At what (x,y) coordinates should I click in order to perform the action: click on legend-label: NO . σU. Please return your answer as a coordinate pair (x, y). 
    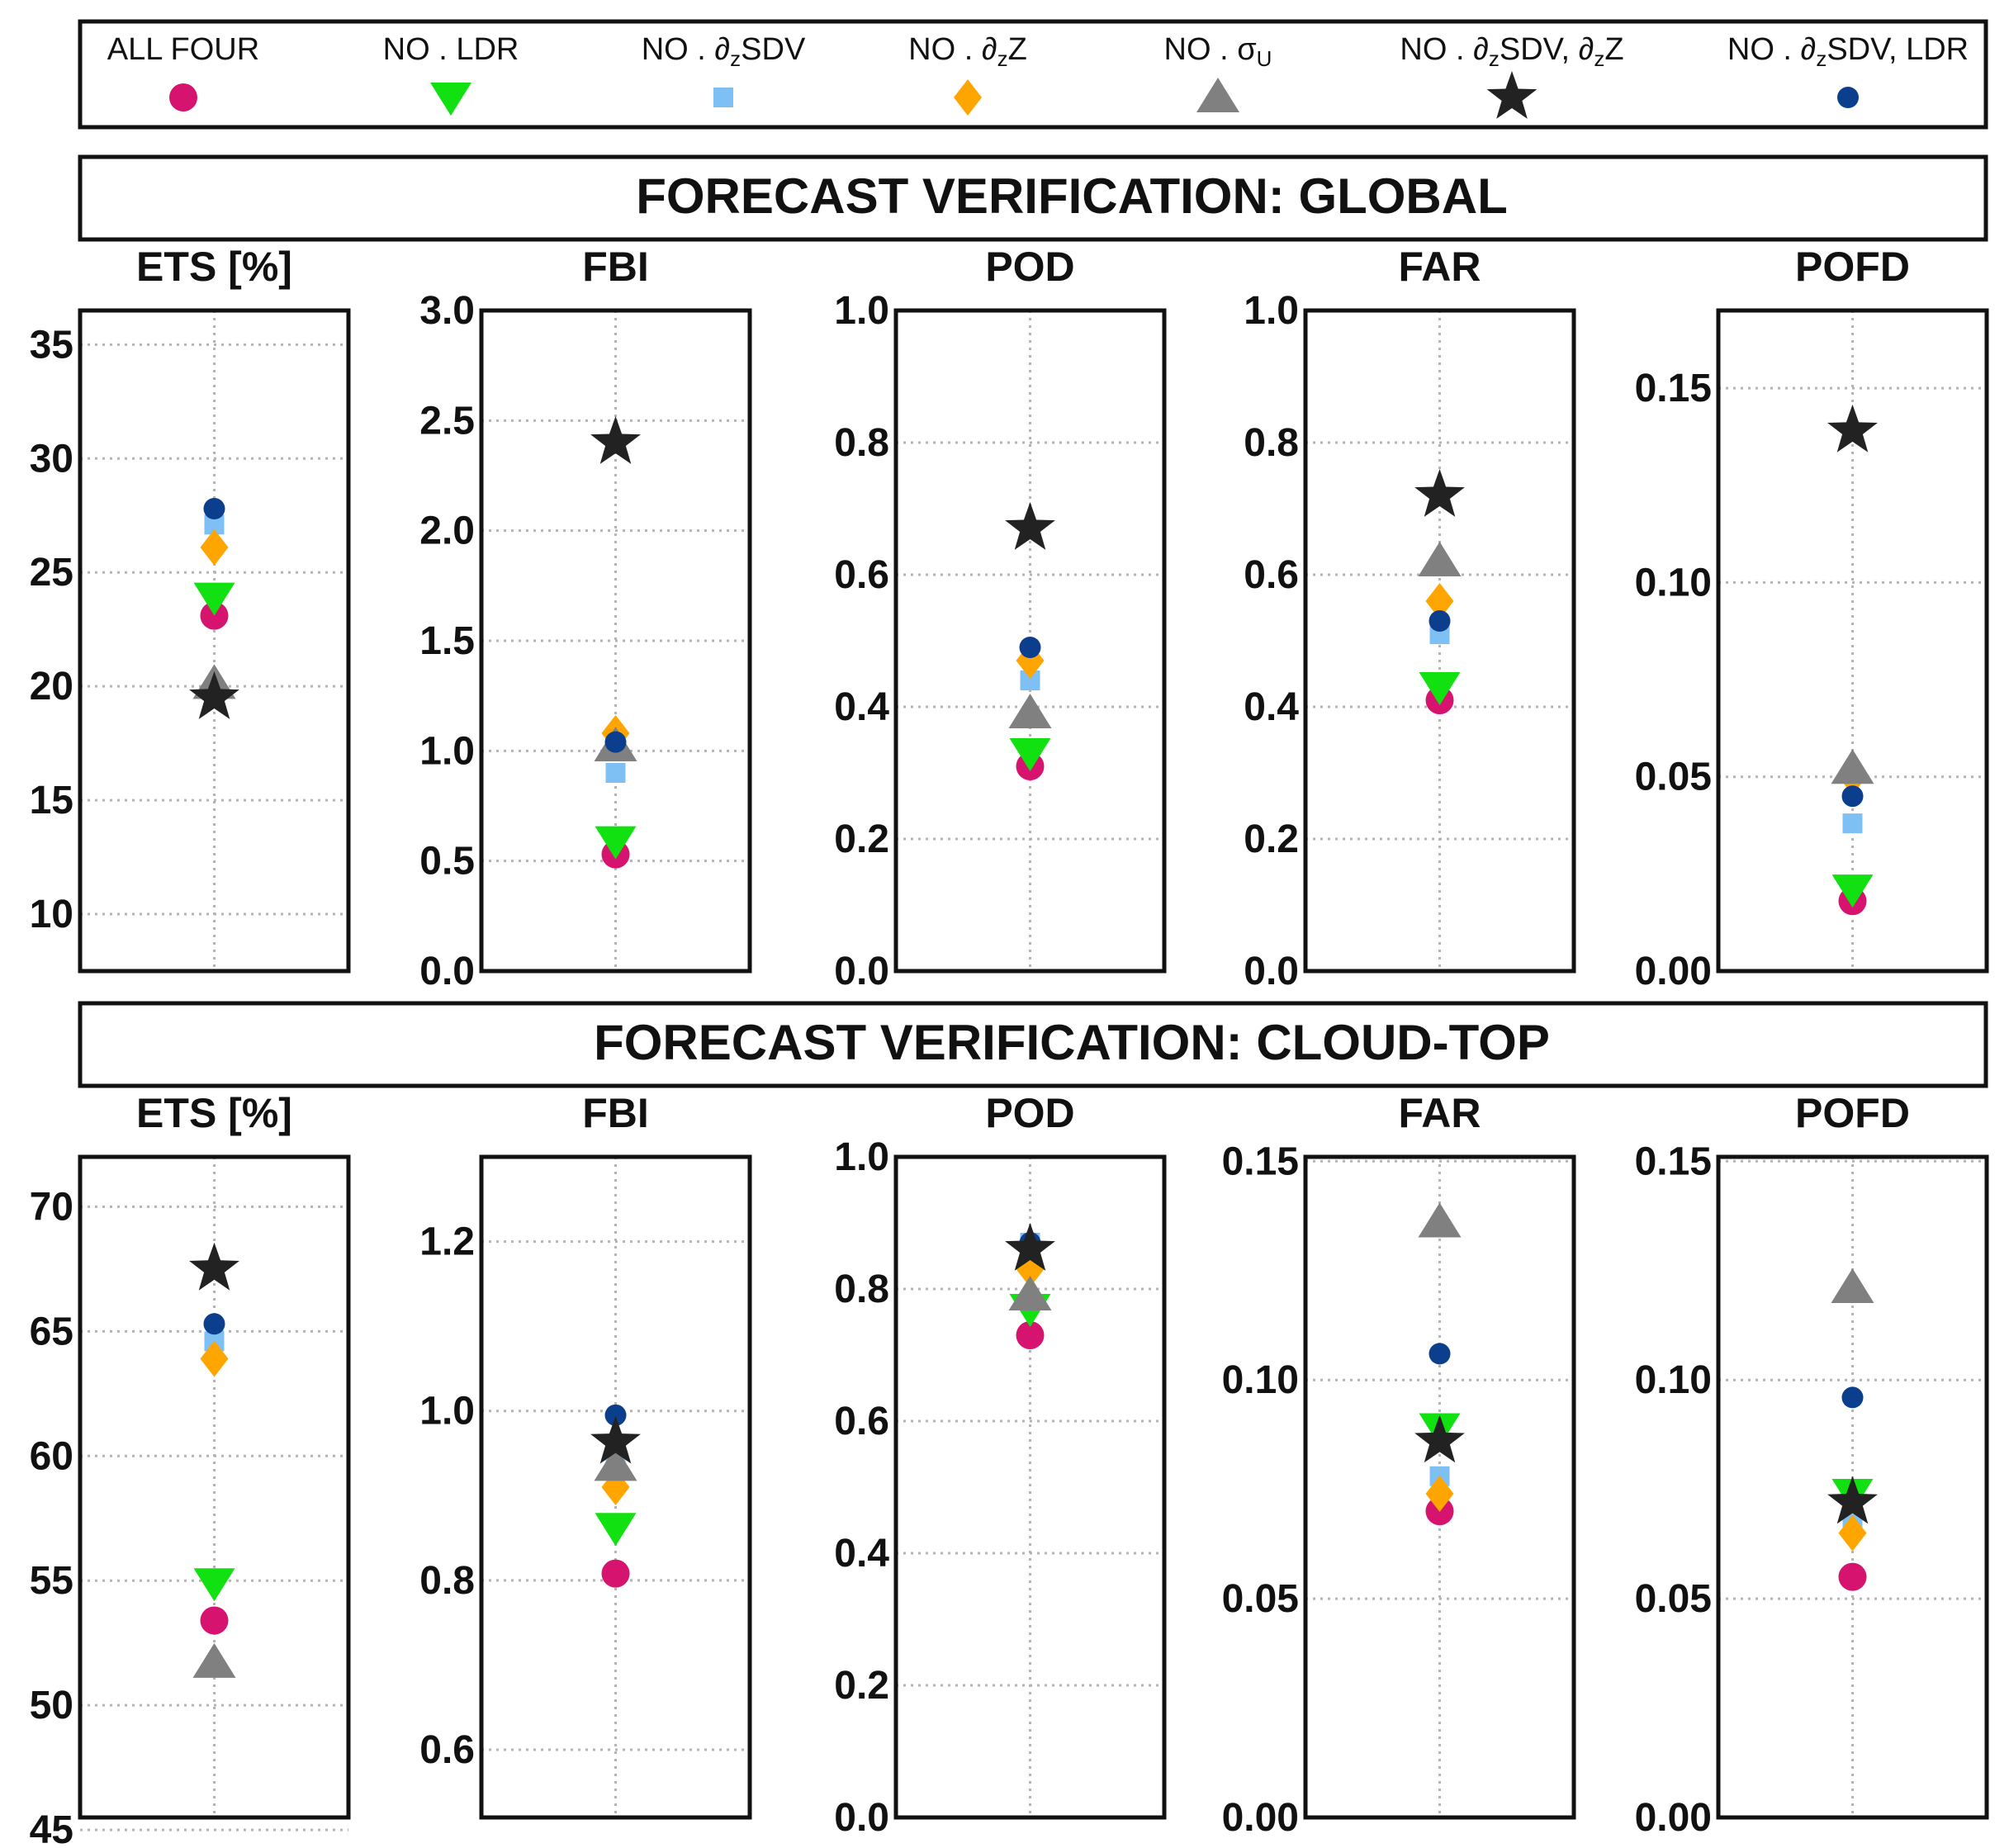
    Looking at the image, I should click on (1218, 52).